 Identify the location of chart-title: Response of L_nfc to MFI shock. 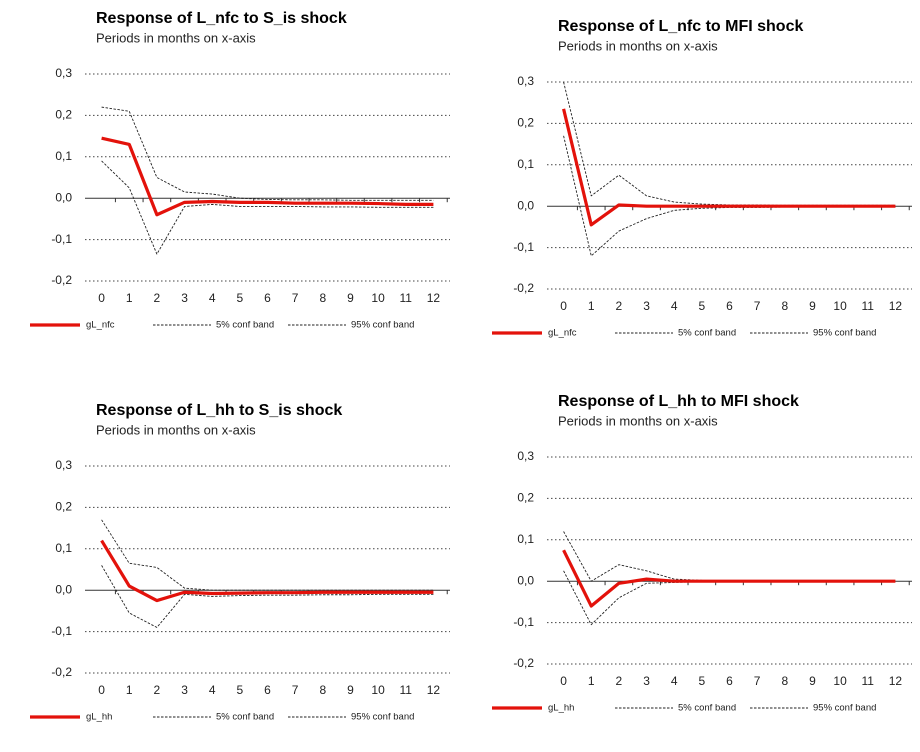
(680, 26).